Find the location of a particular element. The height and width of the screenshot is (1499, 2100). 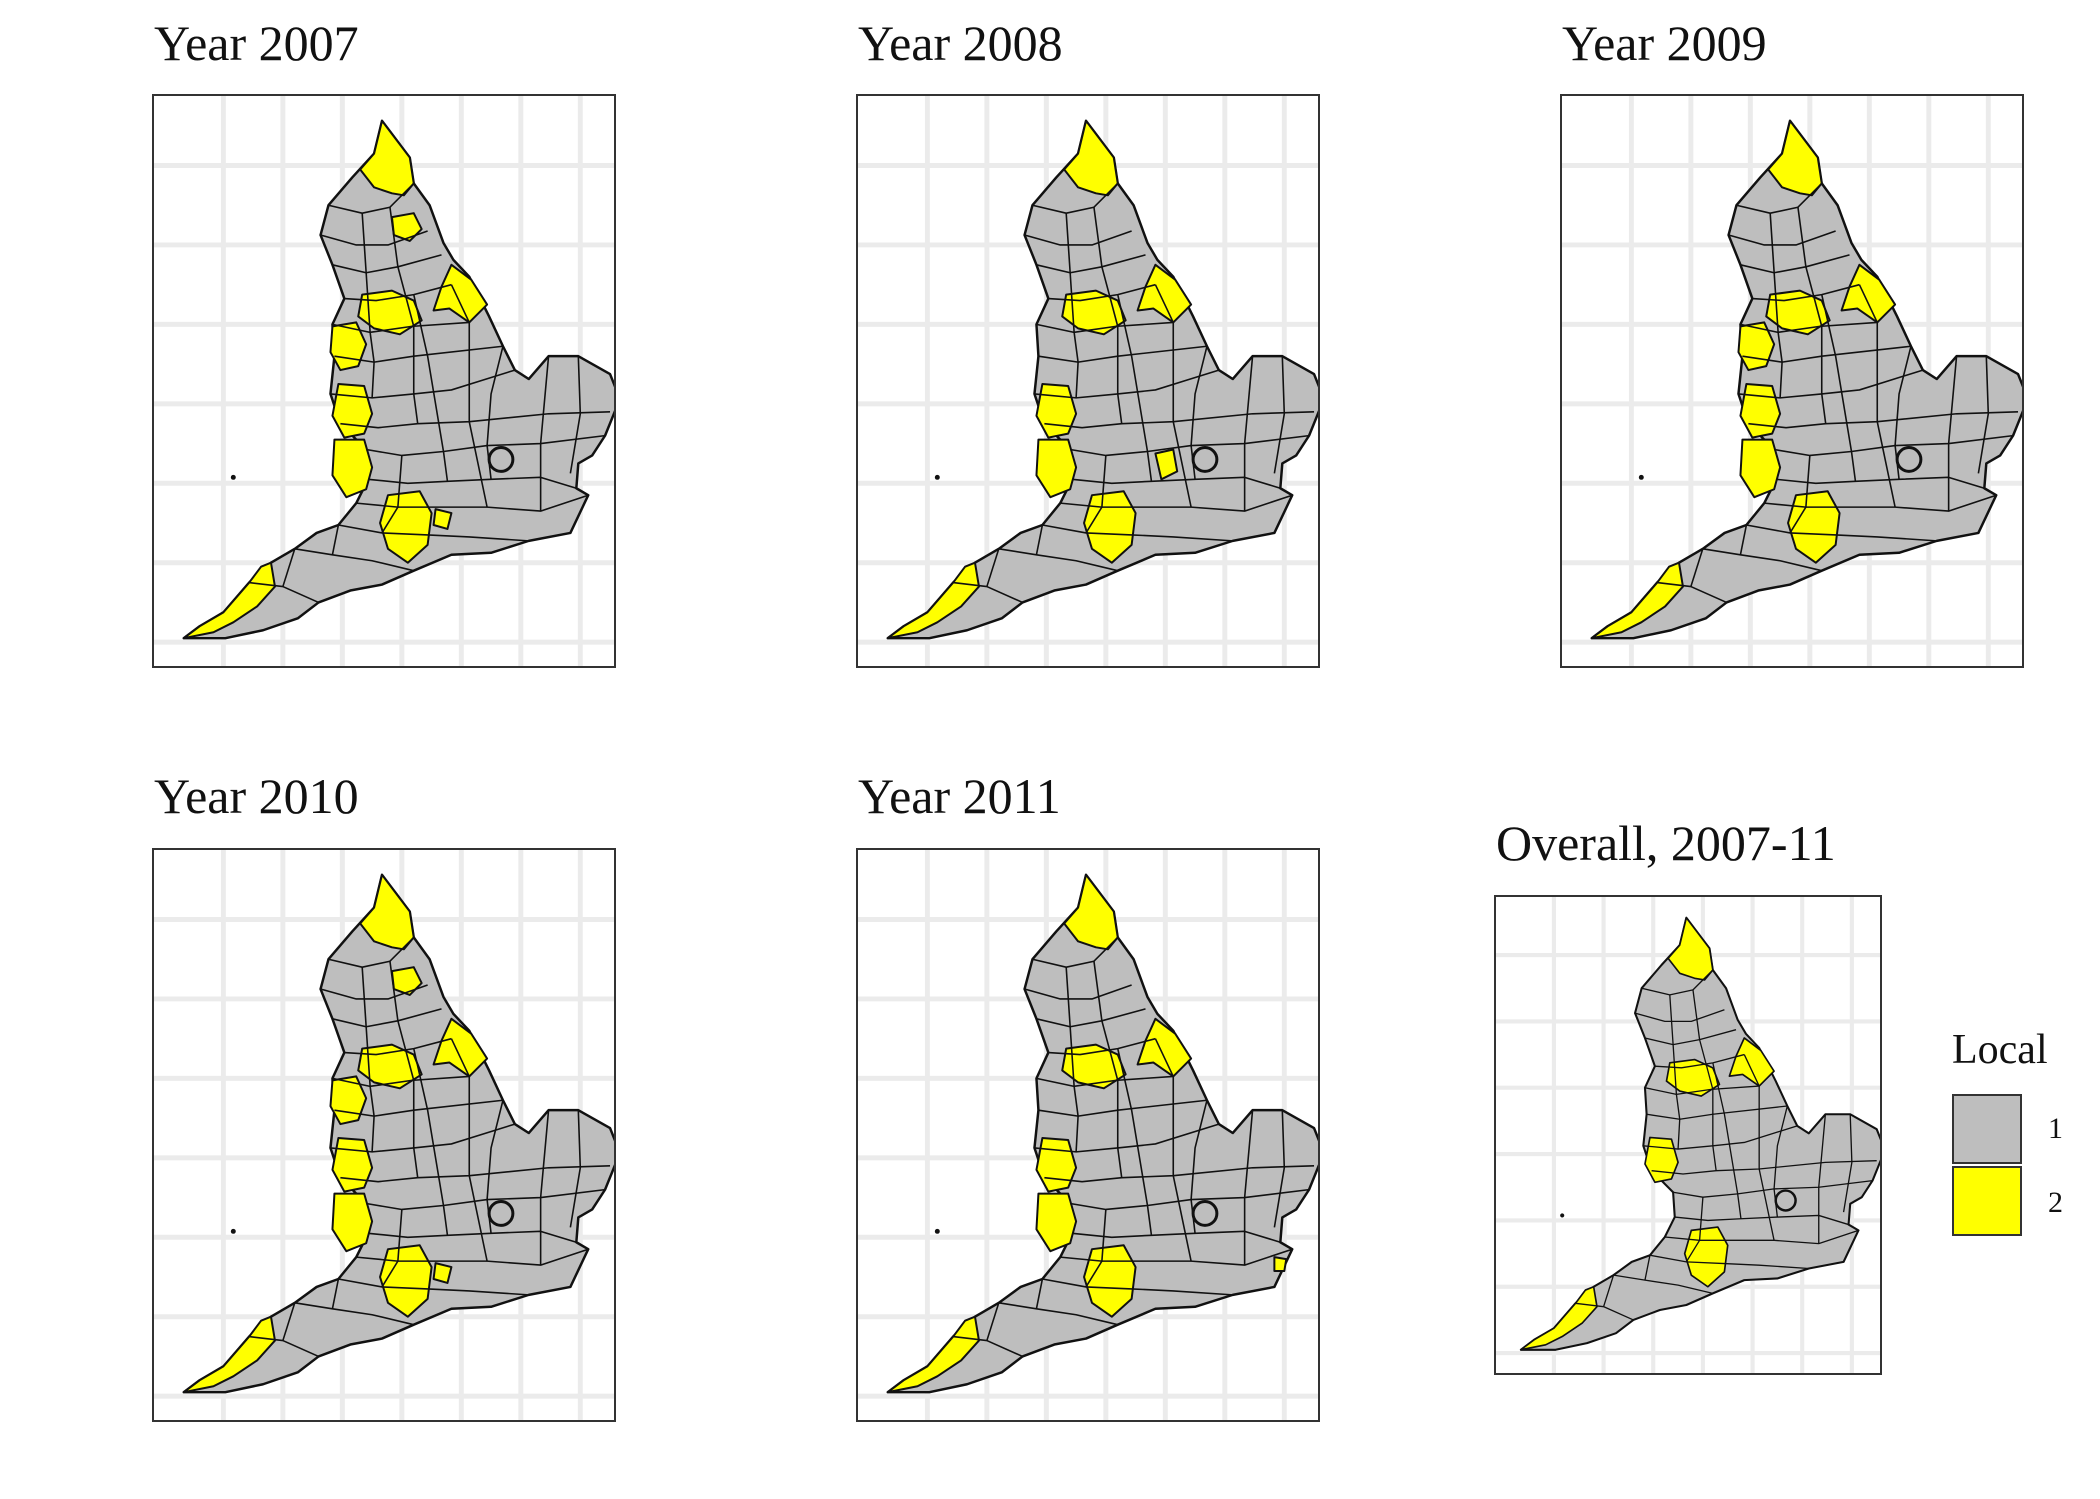

region-kent-spot is located at coordinates (1280, 1264).